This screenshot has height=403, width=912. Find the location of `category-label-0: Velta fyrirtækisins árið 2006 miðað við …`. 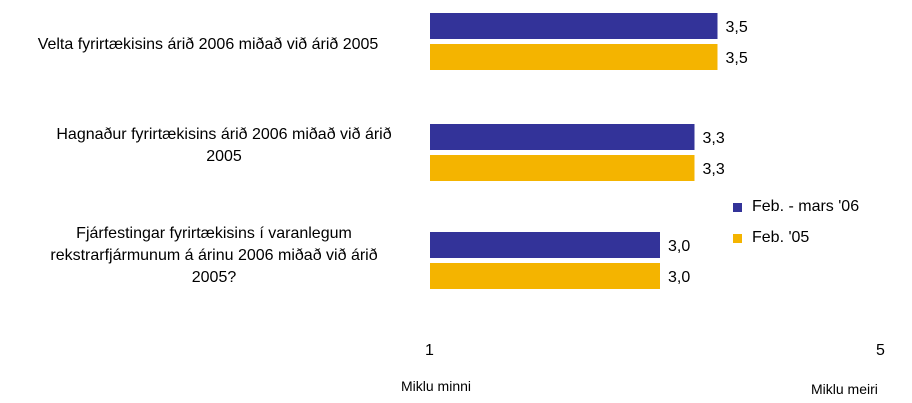

category-label-0: Velta fyrirtækisins árið 2006 miðað við … is located at coordinates (208, 44).